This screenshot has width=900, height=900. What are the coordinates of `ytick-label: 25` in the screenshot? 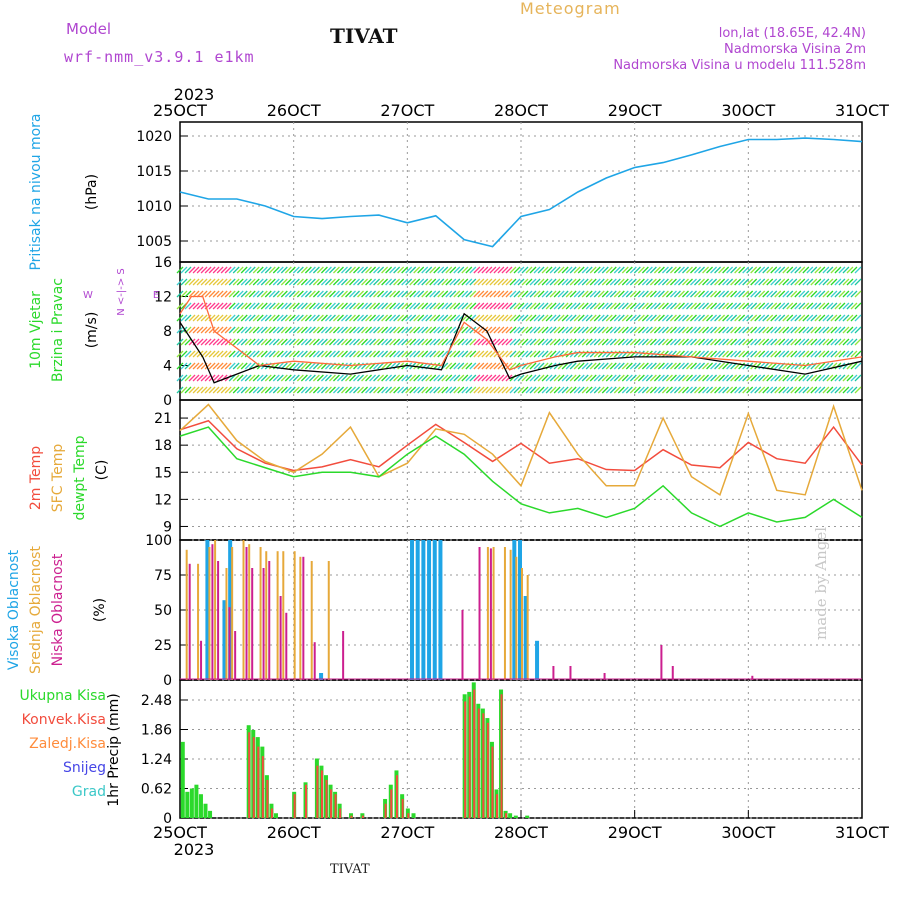 It's located at (163, 646).